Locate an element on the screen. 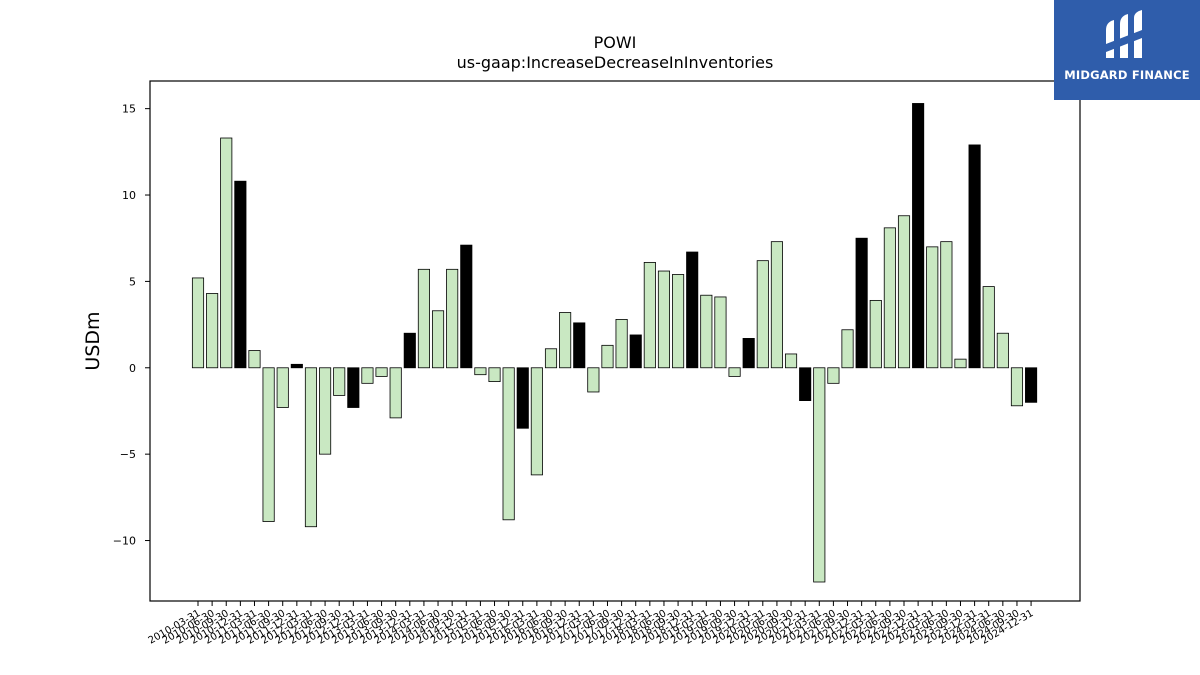 The height and width of the screenshot is (675, 1200). y-axis-label: USDm is located at coordinates (93, 340).